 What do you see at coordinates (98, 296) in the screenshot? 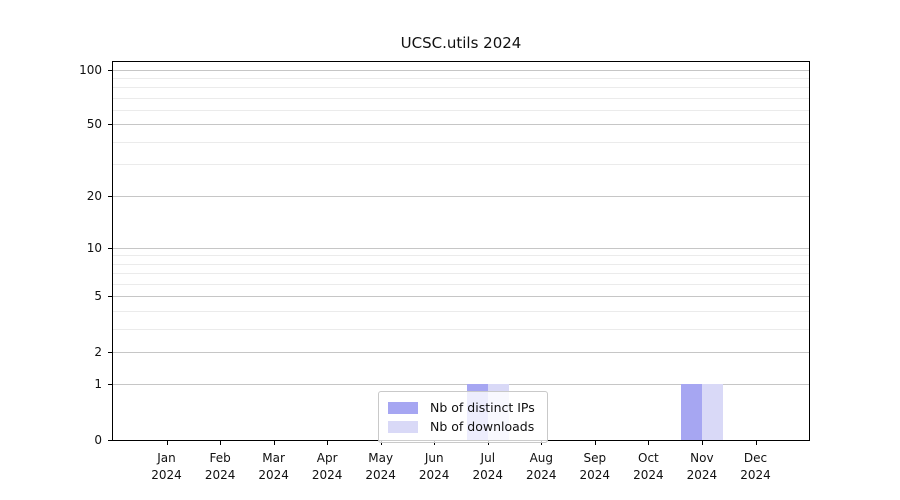
I see `y-tick-label: 5` at bounding box center [98, 296].